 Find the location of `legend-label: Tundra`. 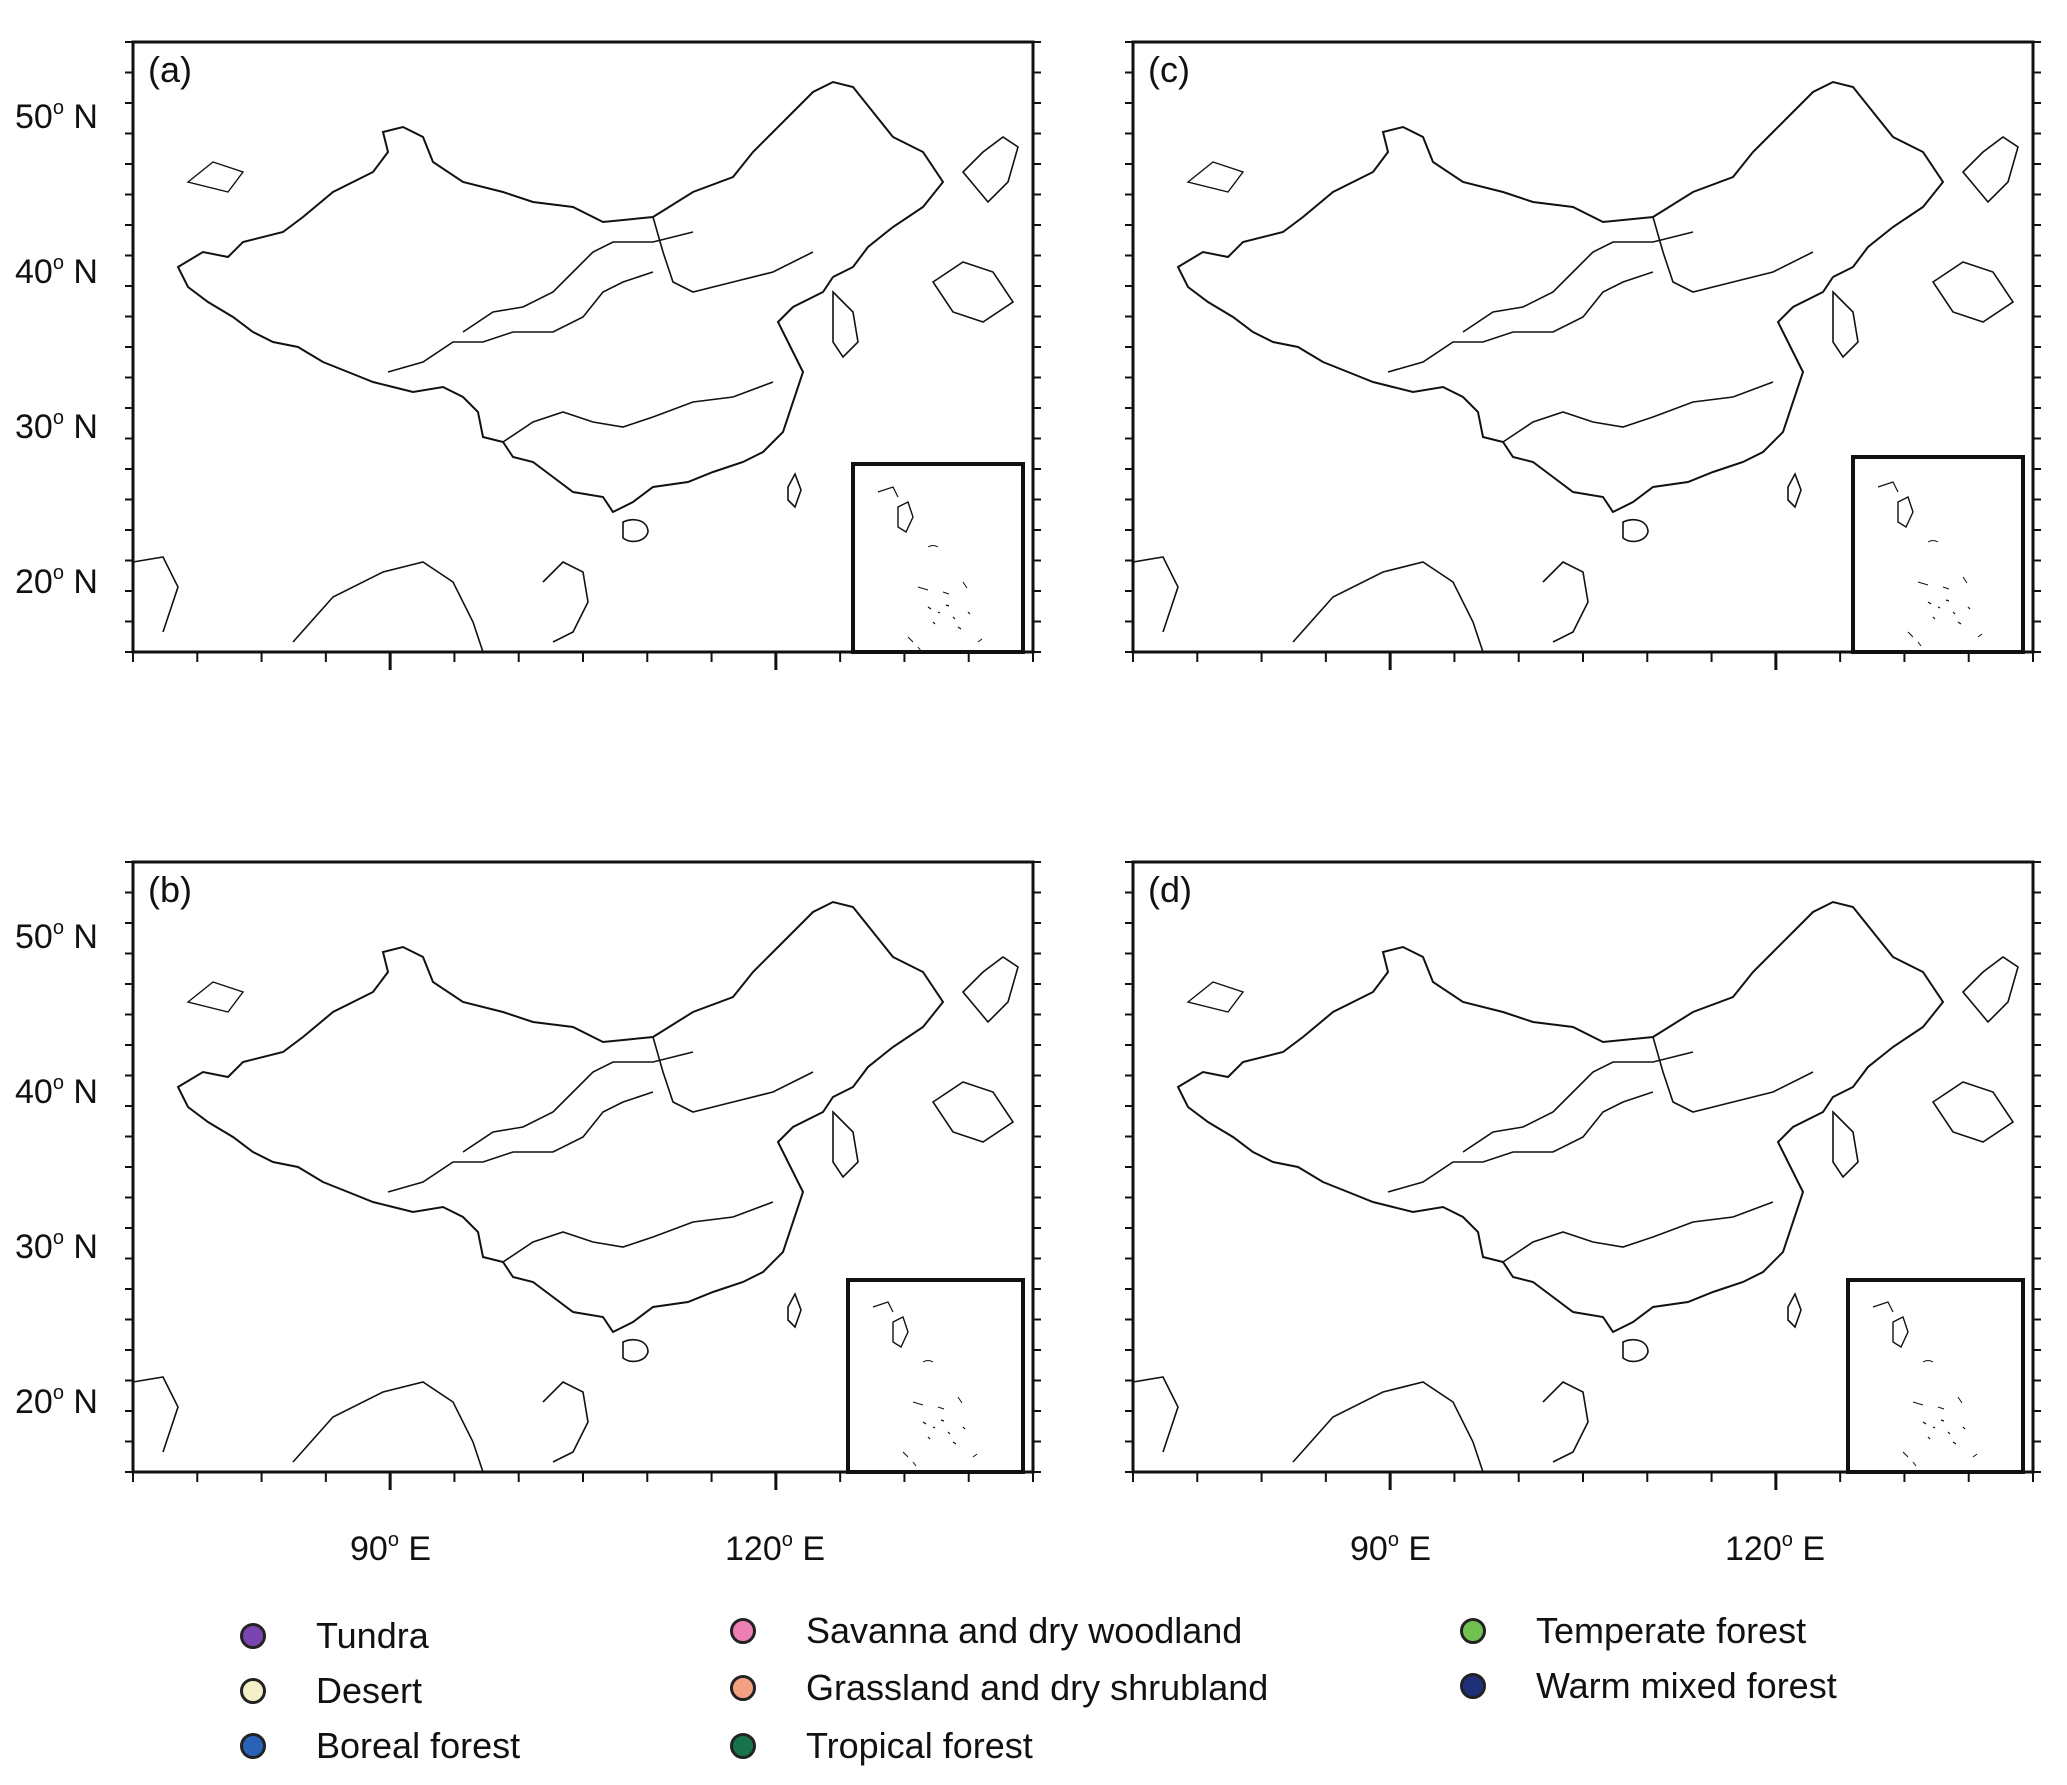

legend-label: Tundra is located at coordinates (372, 1635).